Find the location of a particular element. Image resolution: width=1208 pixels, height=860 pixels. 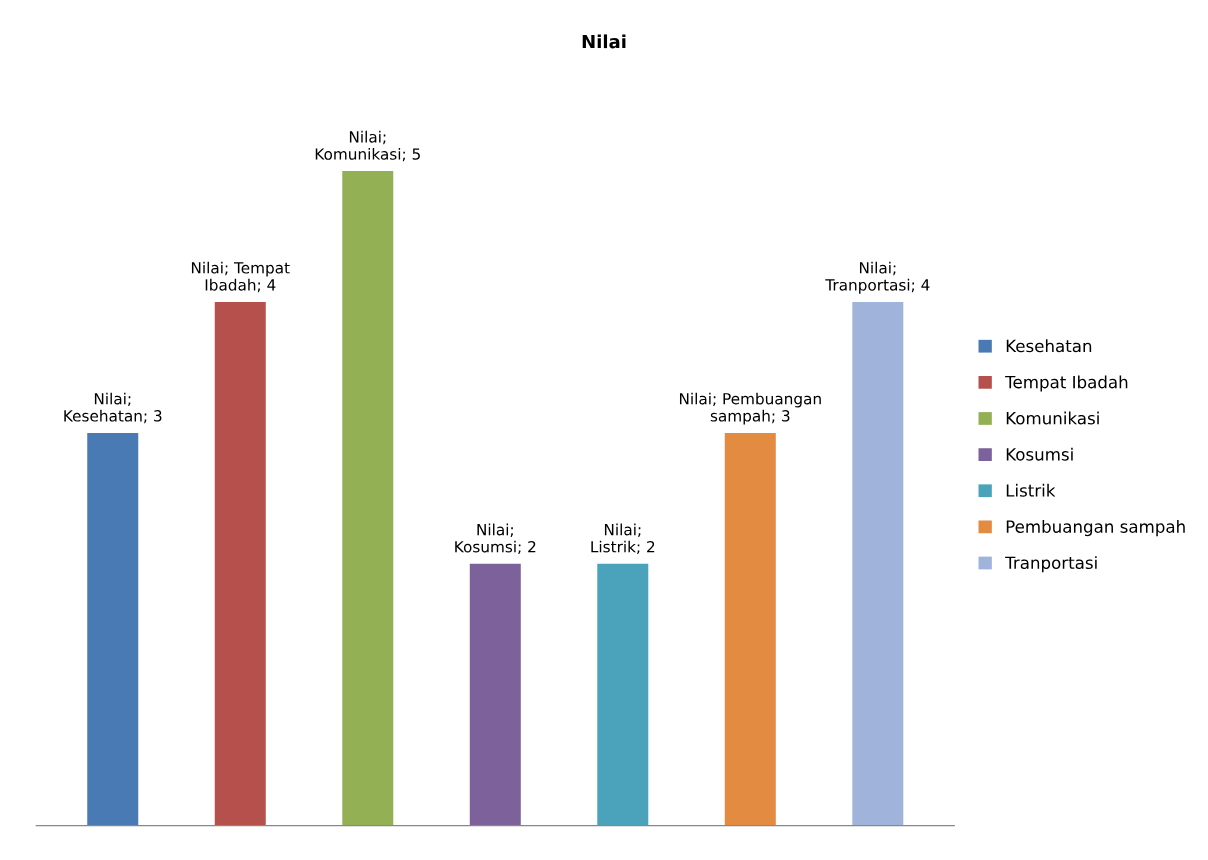

legend-label: Pembuangan sampah is located at coordinates (1095, 528).